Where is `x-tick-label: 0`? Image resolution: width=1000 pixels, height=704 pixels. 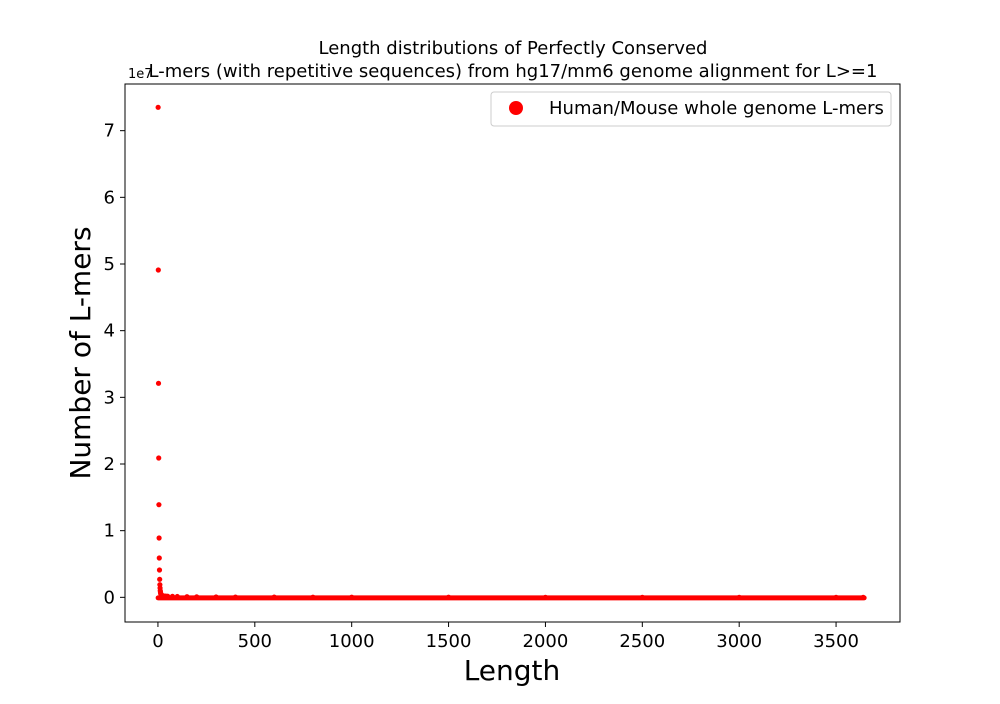
x-tick-label: 0 is located at coordinates (157, 641).